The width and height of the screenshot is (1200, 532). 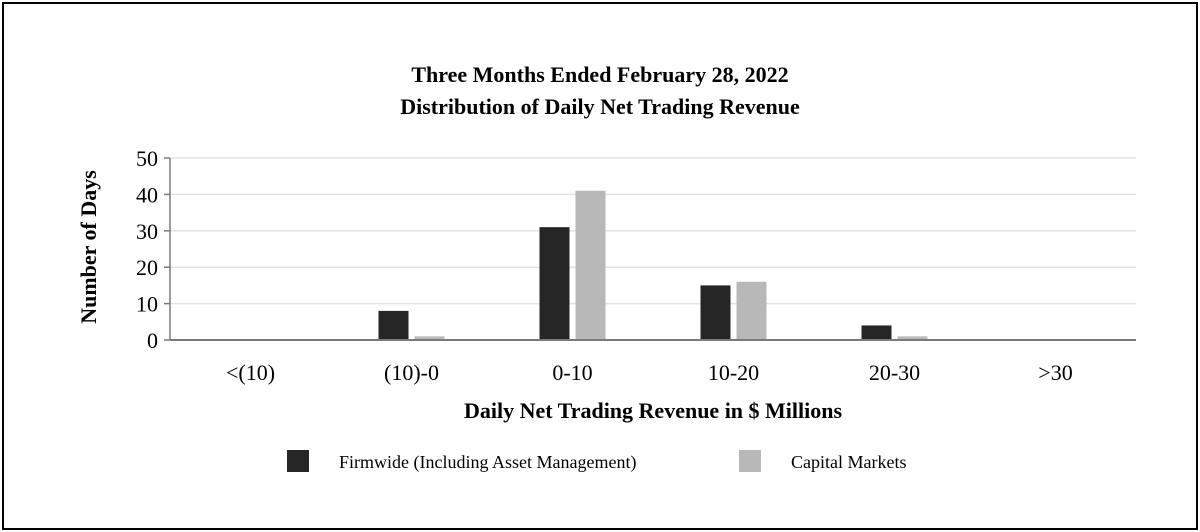 I want to click on x-axis-title: Daily Net Trading Revenue in $ Millions, so click(x=653, y=410).